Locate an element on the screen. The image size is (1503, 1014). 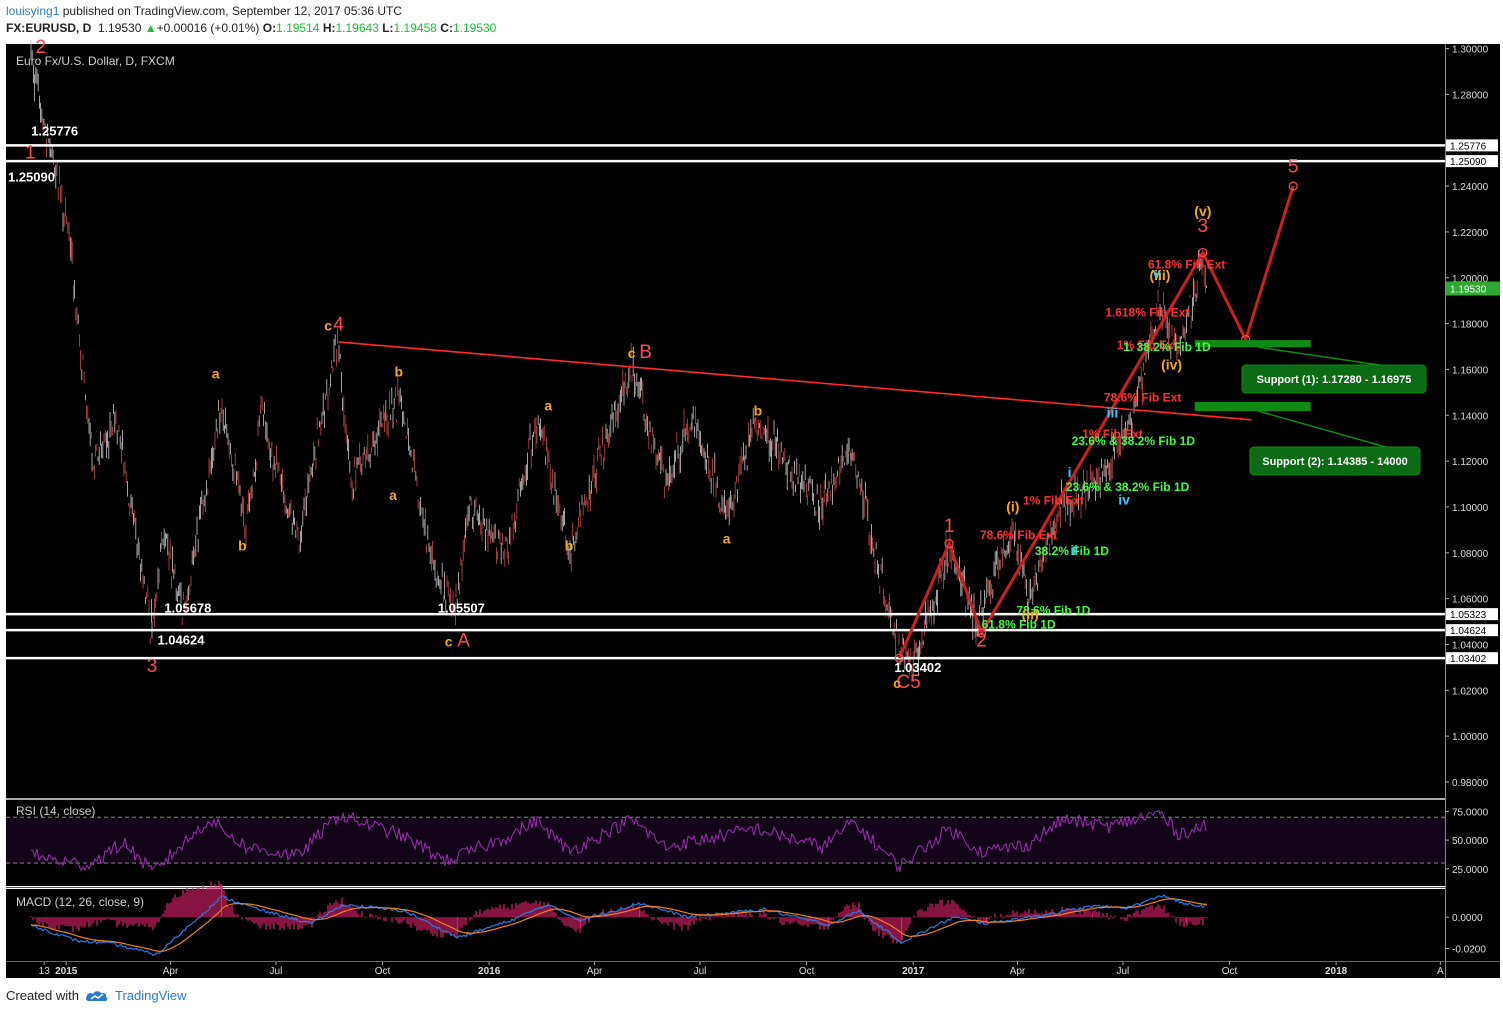
rsi-title: RSI (14, close) is located at coordinates (55, 811).